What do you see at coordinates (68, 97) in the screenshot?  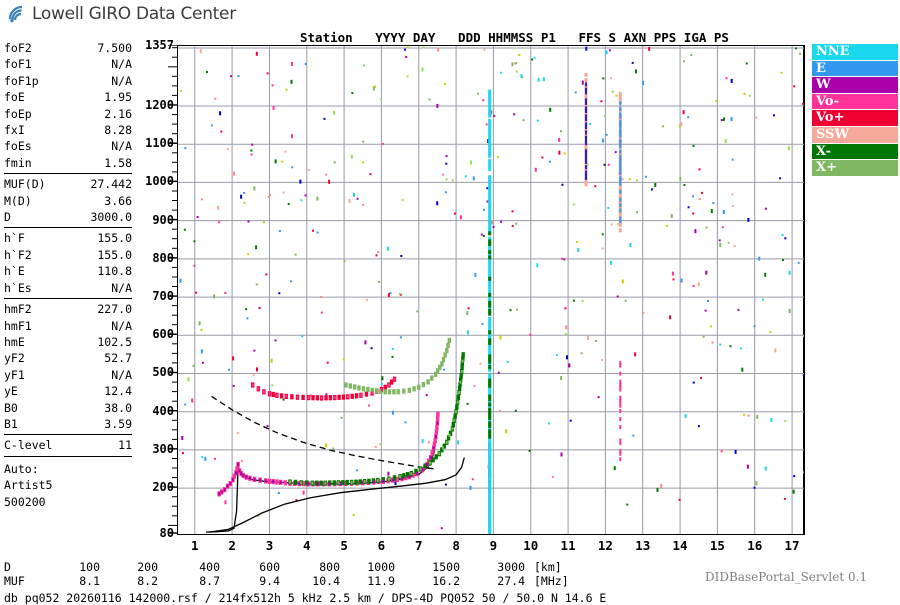 I see `param-row: foE 1.95` at bounding box center [68, 97].